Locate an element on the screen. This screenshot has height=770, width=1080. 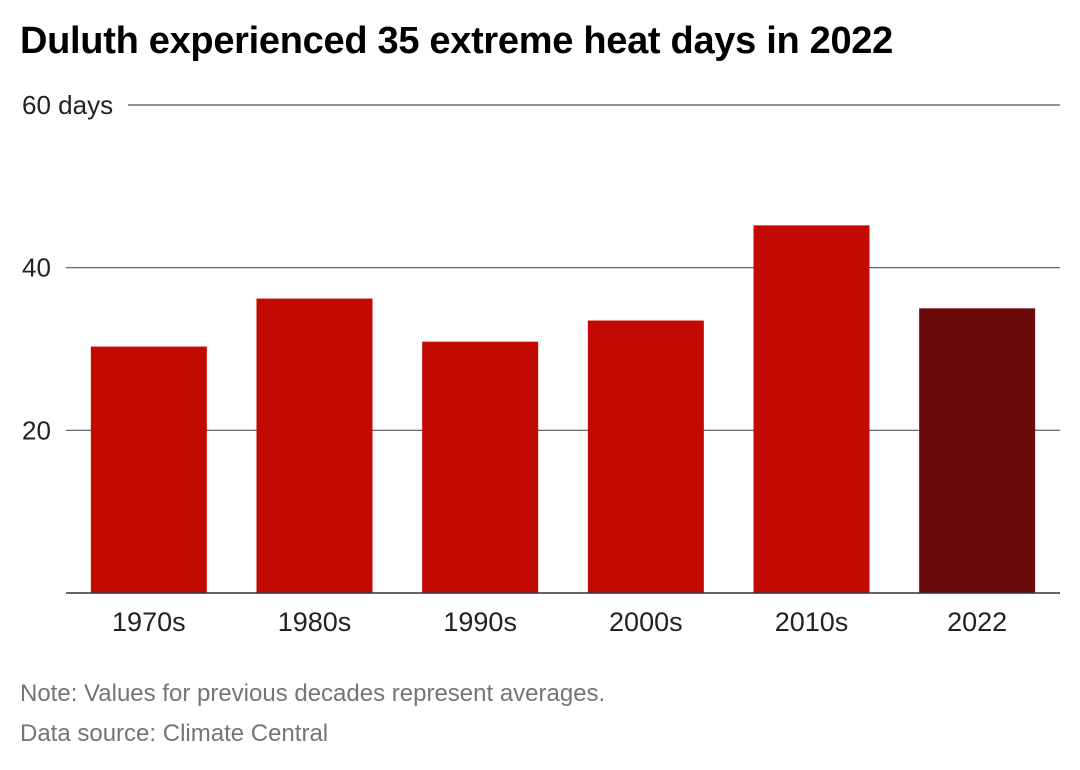
y-tick-label: 20 is located at coordinates (36, 430).